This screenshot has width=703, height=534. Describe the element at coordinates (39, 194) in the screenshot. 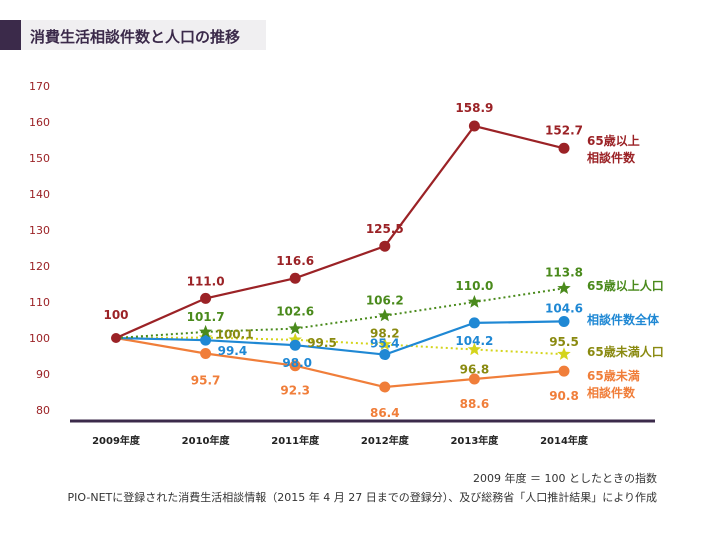

I see `y-tick-label: 140` at that location.